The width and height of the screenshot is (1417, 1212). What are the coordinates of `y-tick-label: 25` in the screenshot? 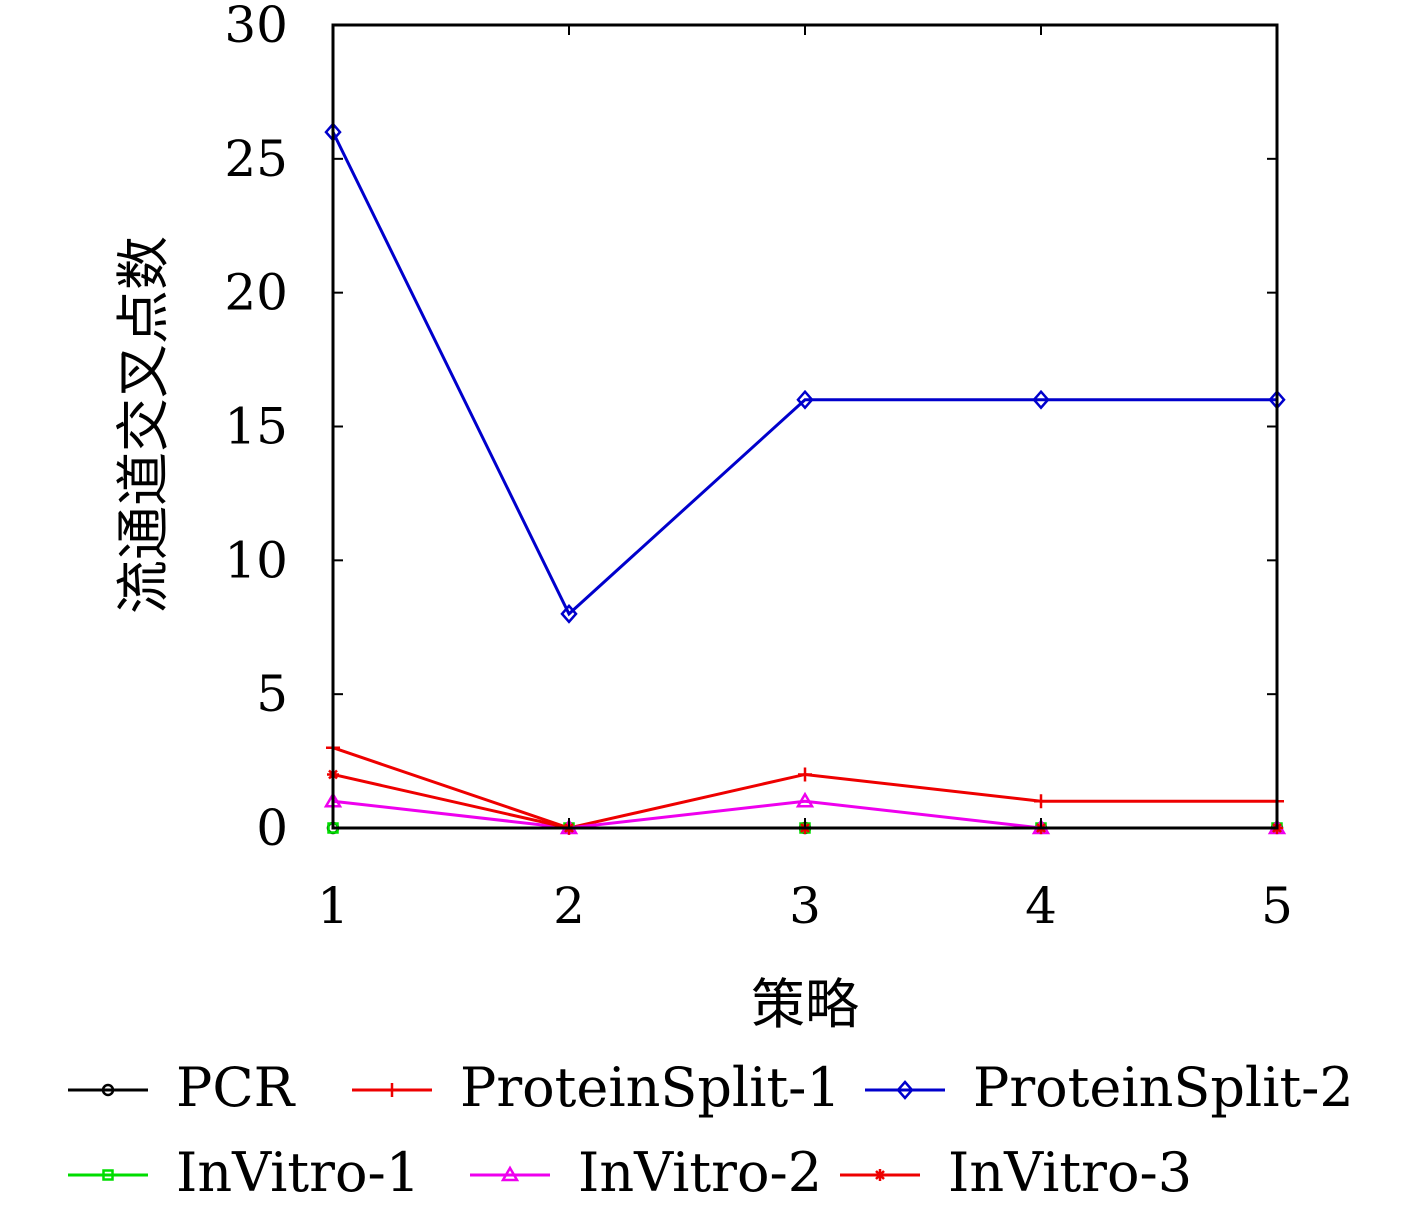 It's located at (256, 159).